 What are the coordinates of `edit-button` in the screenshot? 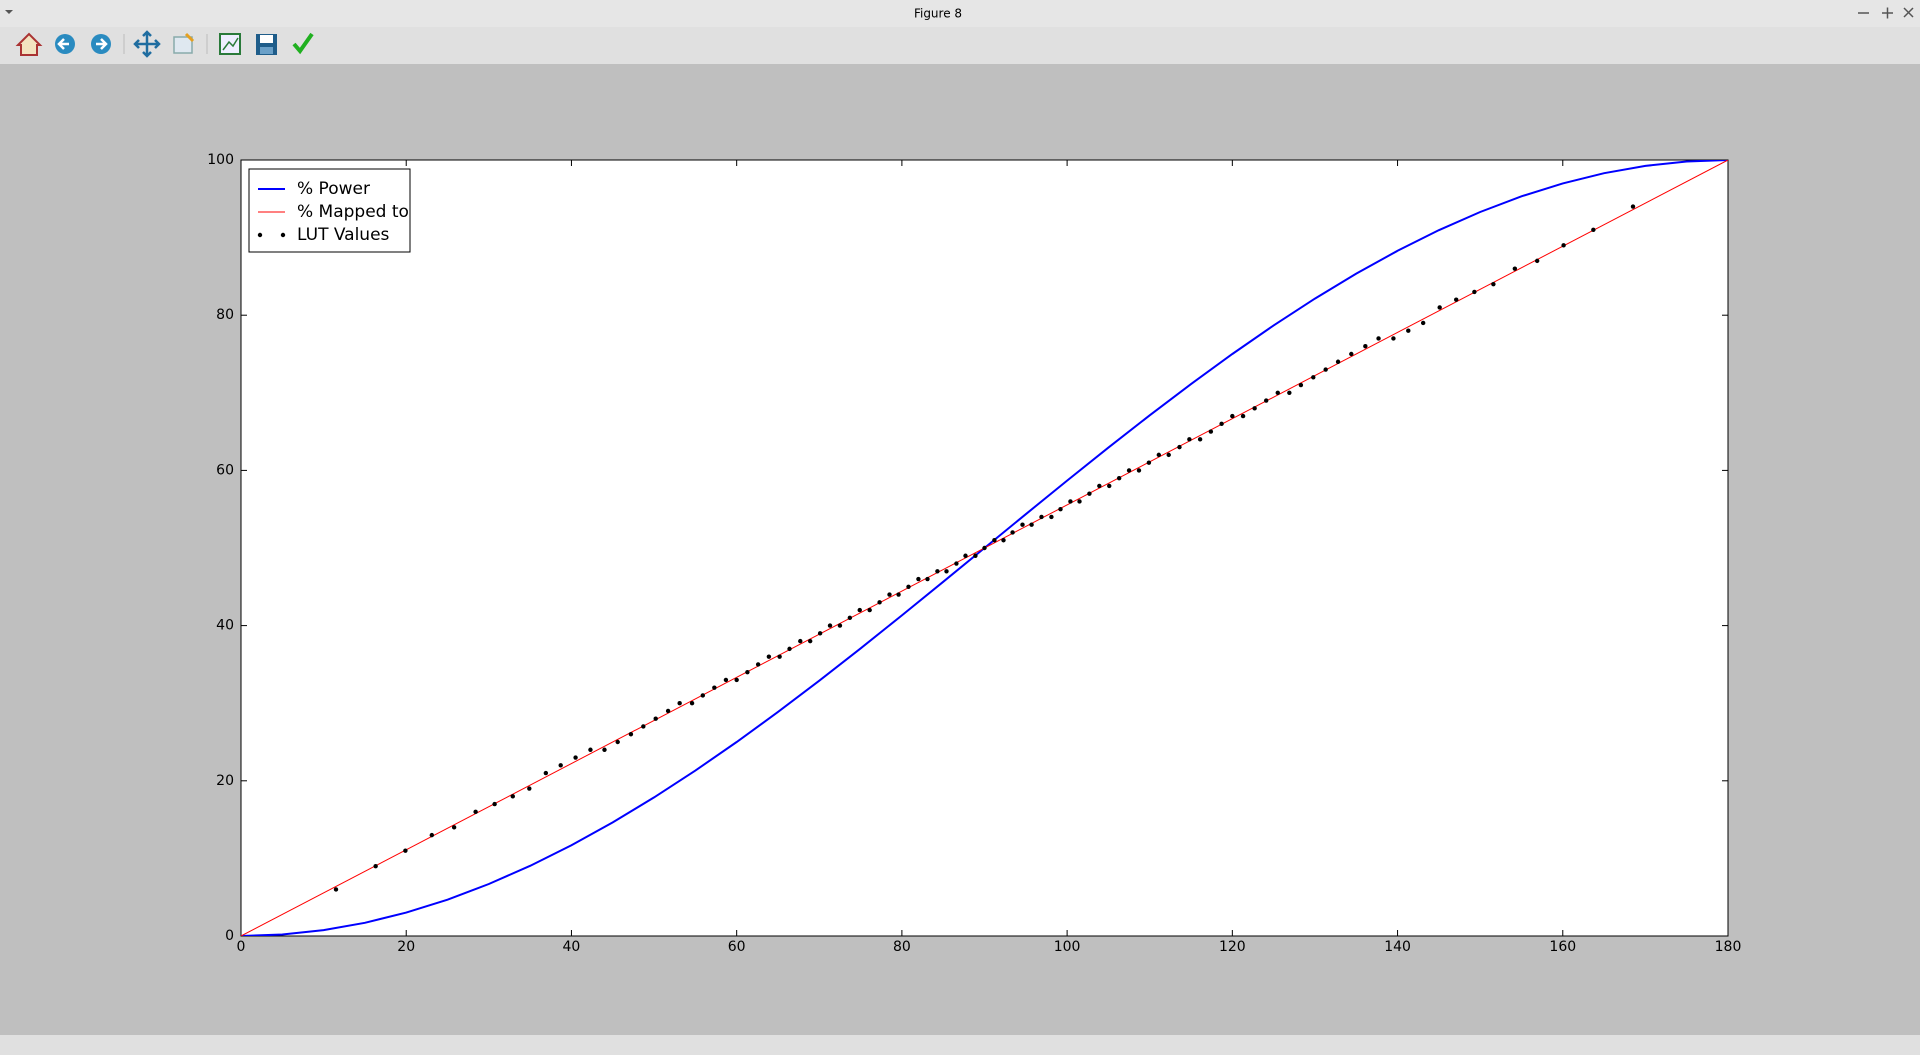 It's located at (303, 43).